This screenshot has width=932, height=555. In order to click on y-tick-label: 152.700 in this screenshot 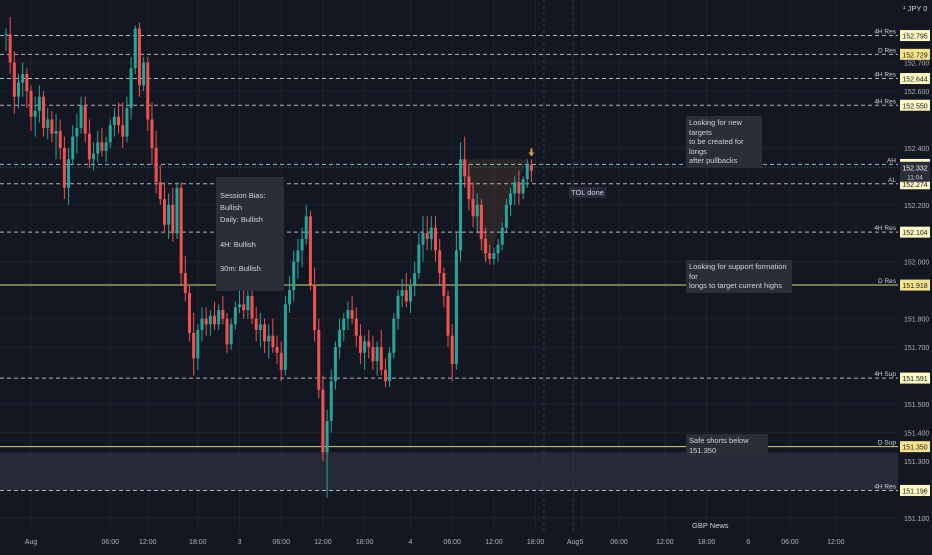, I will do `click(916, 64)`.